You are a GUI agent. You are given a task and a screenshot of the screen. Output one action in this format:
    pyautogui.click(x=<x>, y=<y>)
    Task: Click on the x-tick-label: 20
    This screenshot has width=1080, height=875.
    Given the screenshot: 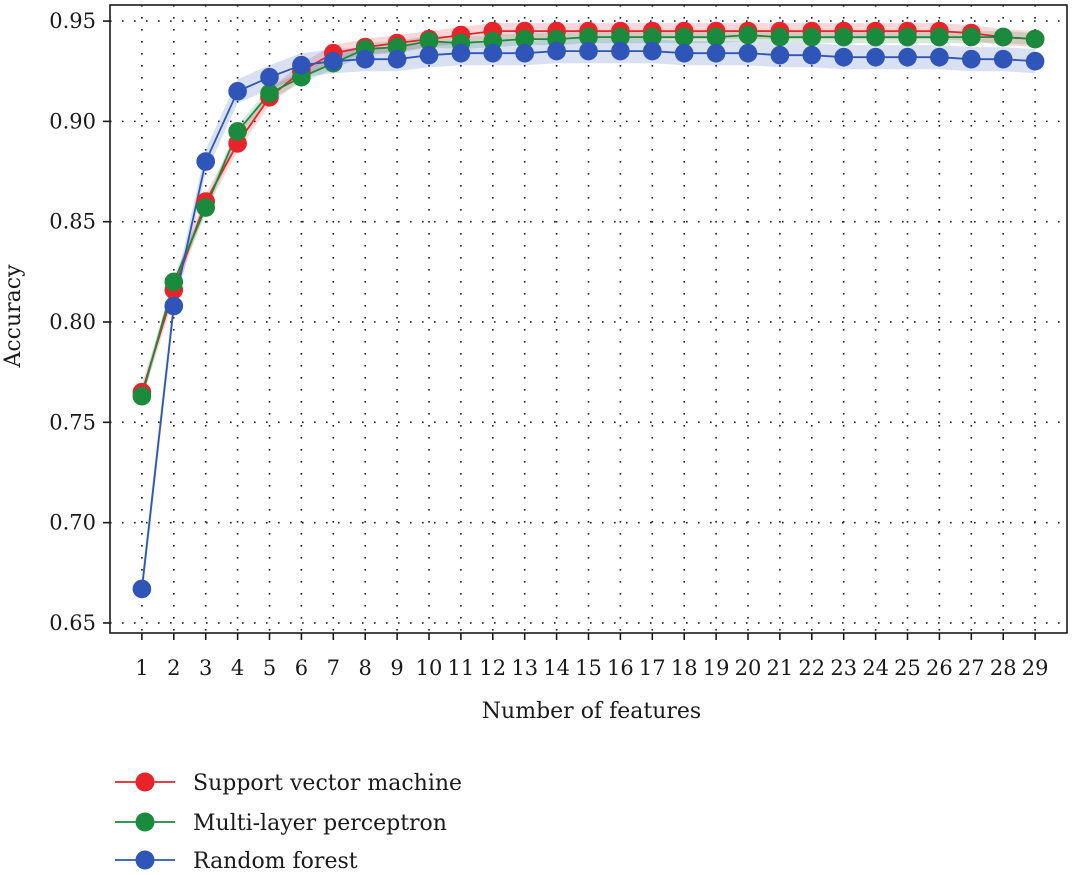 What is the action you would take?
    pyautogui.click(x=748, y=668)
    